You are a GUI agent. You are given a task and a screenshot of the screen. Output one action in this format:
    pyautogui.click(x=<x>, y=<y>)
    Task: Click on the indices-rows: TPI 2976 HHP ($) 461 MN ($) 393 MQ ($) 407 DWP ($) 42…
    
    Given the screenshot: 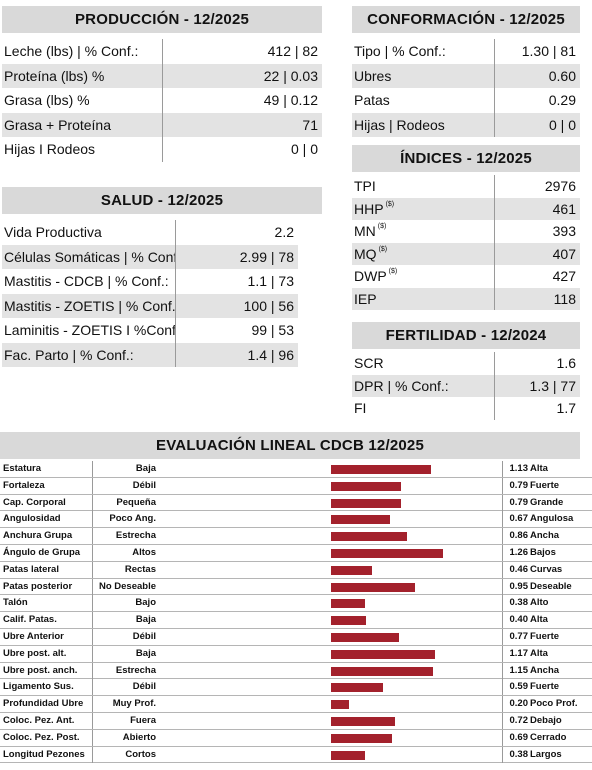 What is the action you would take?
    pyautogui.click(x=466, y=242)
    